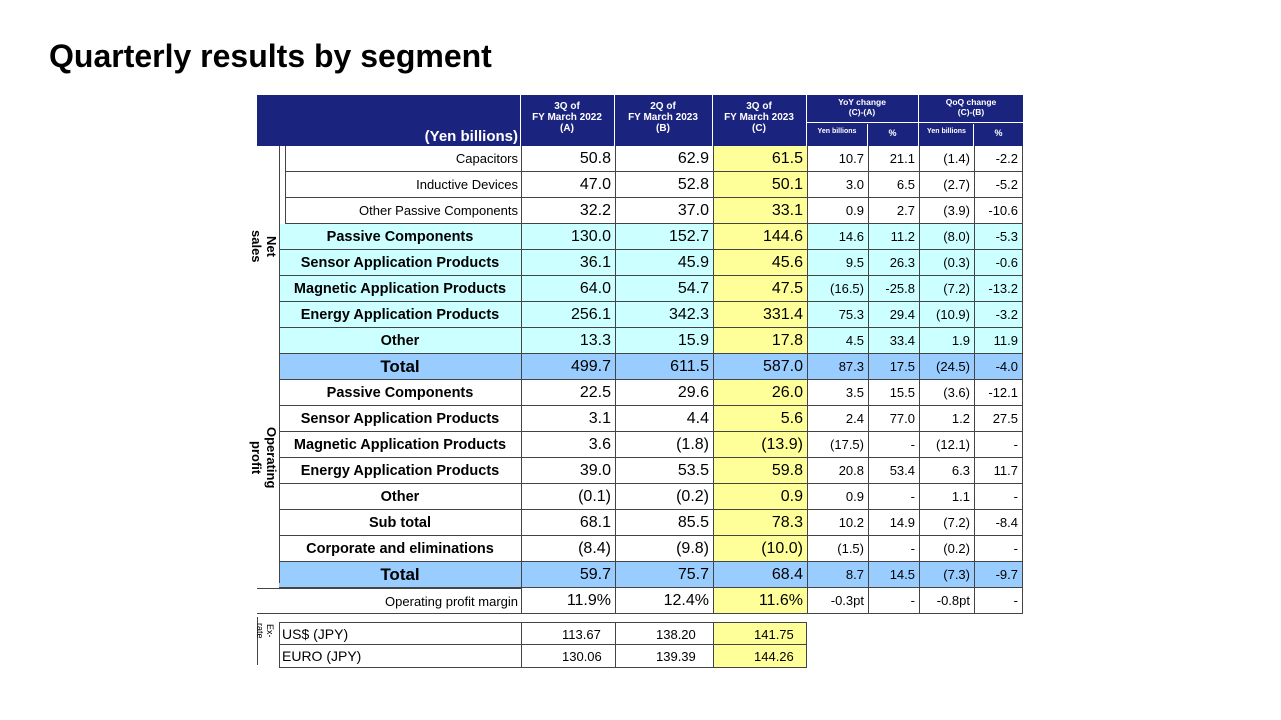  Describe the element at coordinates (400, 367) in the screenshot. I see `row-label: Total` at that location.